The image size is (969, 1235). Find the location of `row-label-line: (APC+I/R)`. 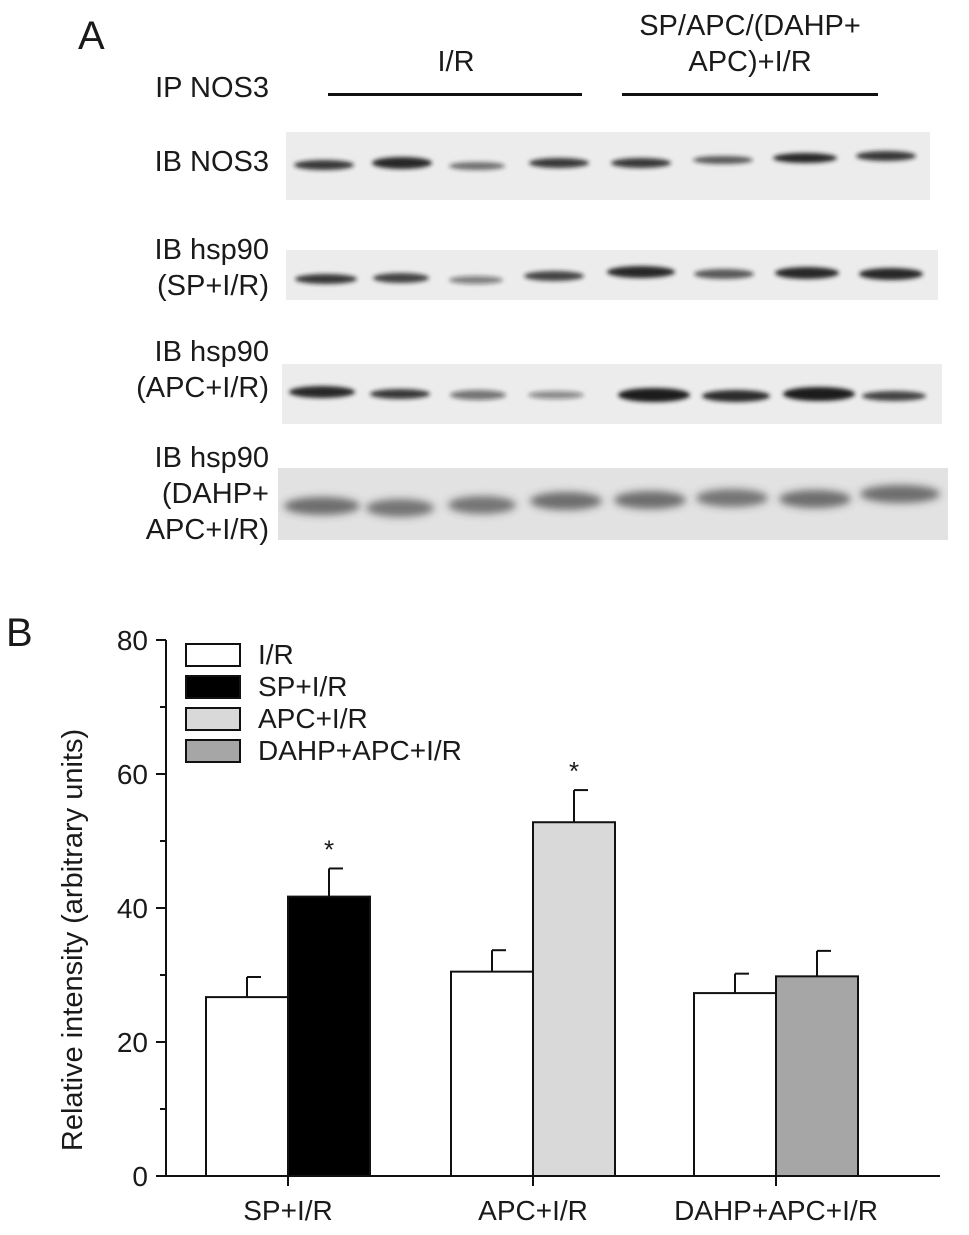

row-label-line: (APC+I/R) is located at coordinates (202, 388).